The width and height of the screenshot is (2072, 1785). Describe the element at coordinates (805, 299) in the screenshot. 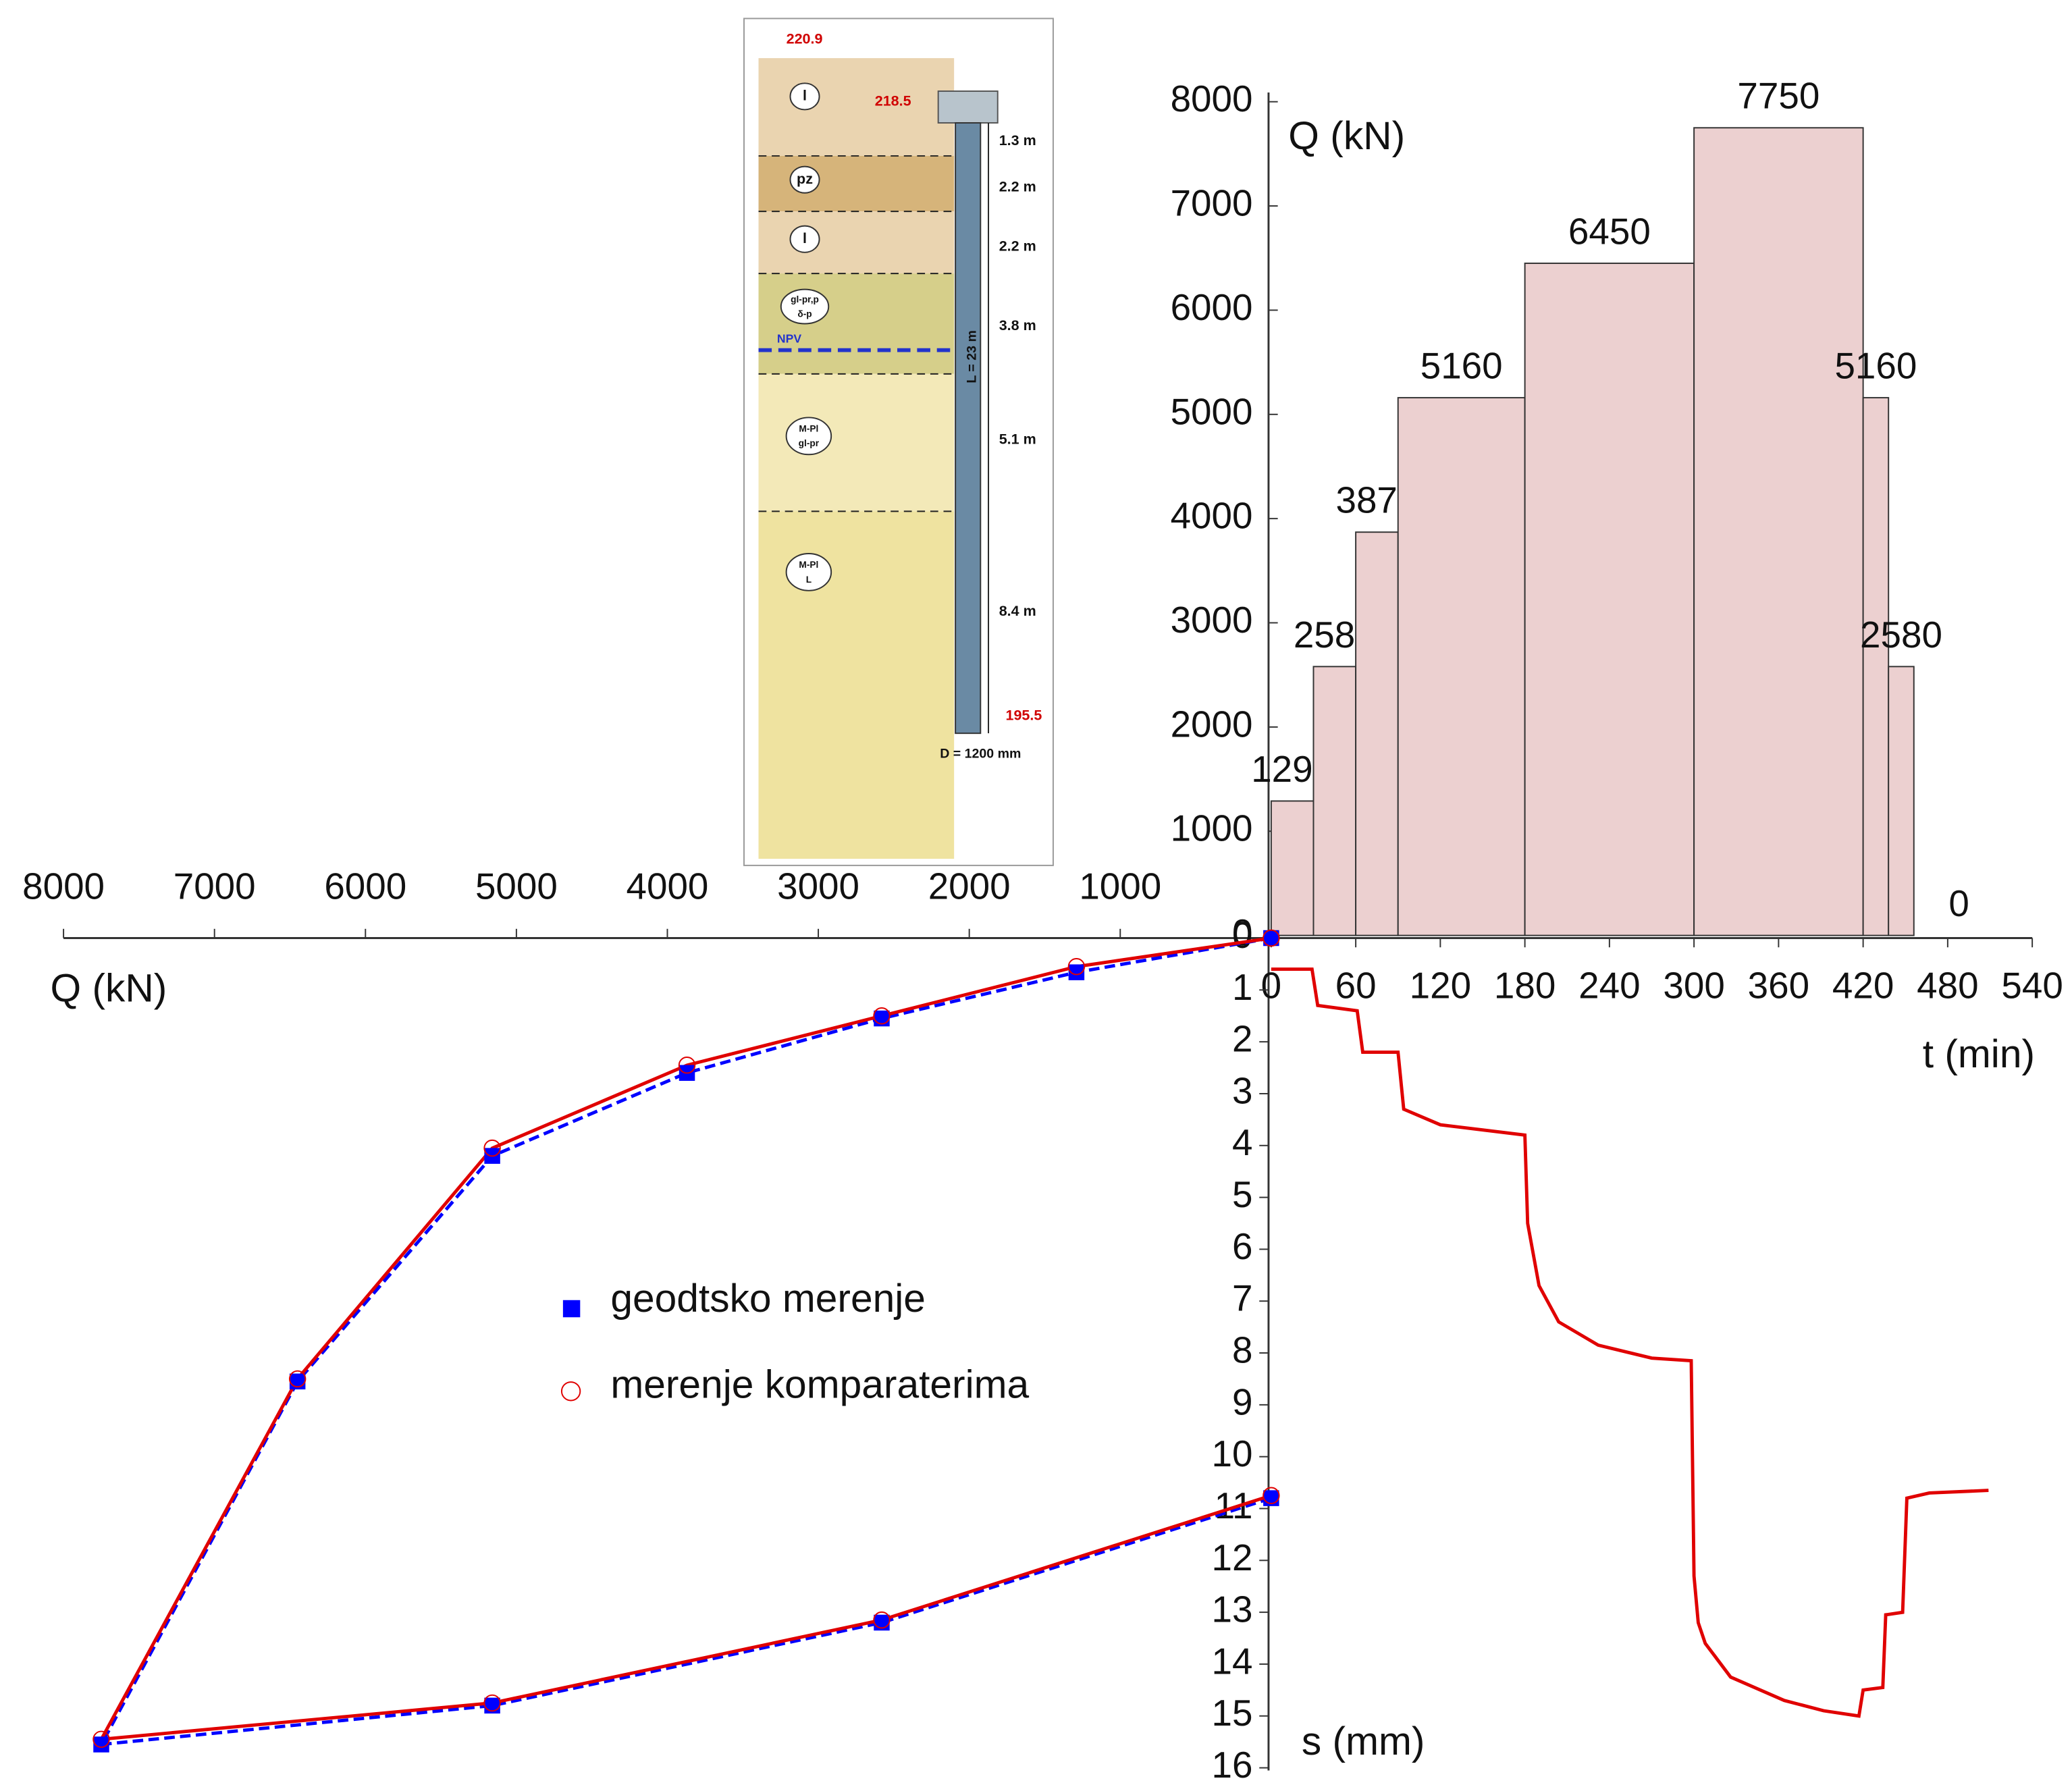

I see `layer-label: gl-pr,p` at that location.